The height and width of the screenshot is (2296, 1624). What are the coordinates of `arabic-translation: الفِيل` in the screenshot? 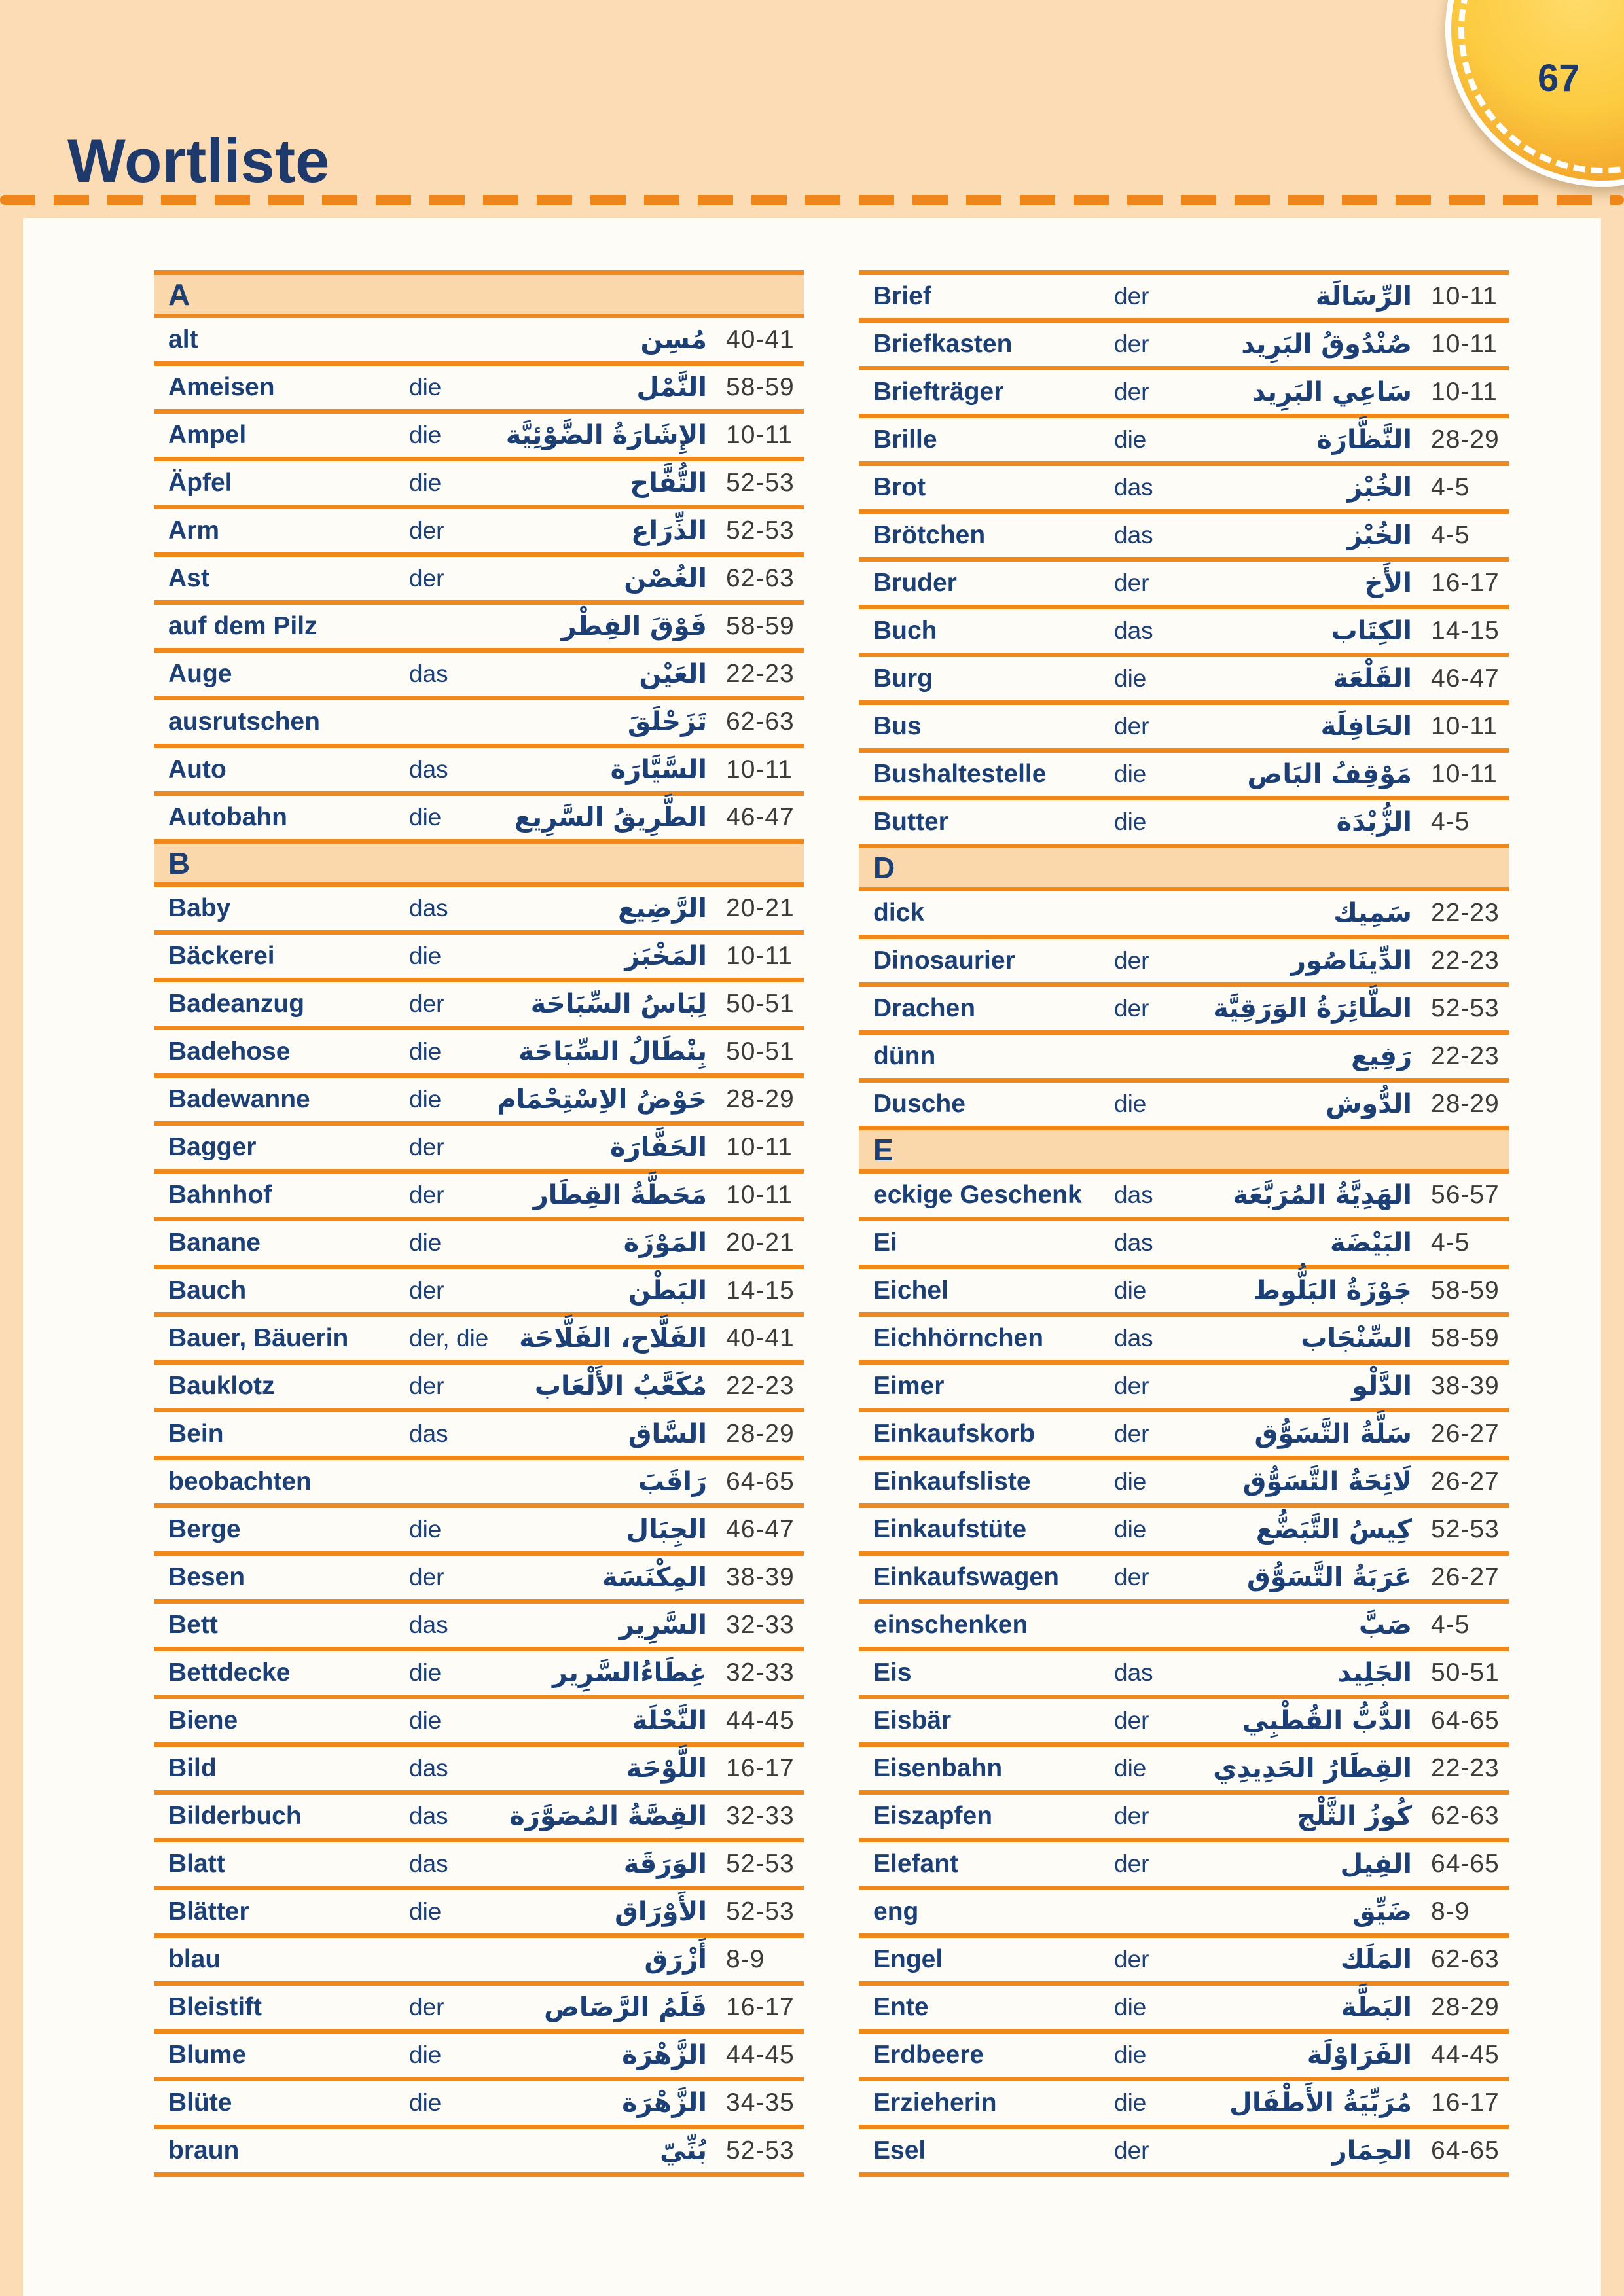 It's located at (1376, 1864).